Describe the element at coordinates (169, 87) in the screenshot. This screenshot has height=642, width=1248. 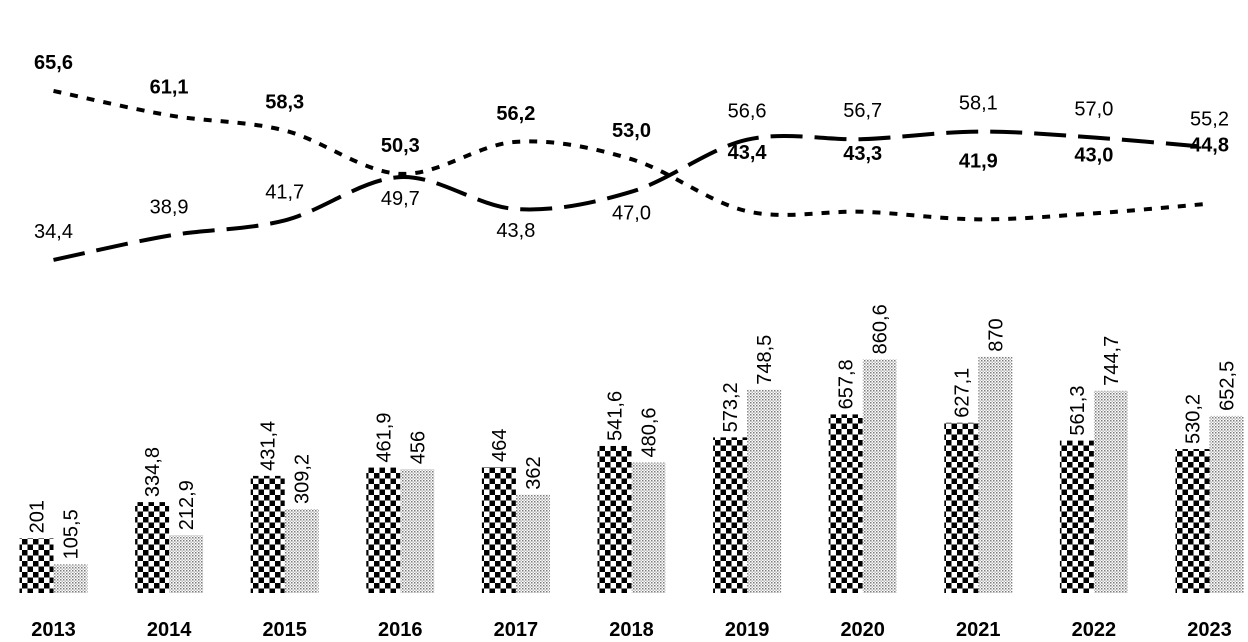
I see `line-value-label: 61,1` at that location.